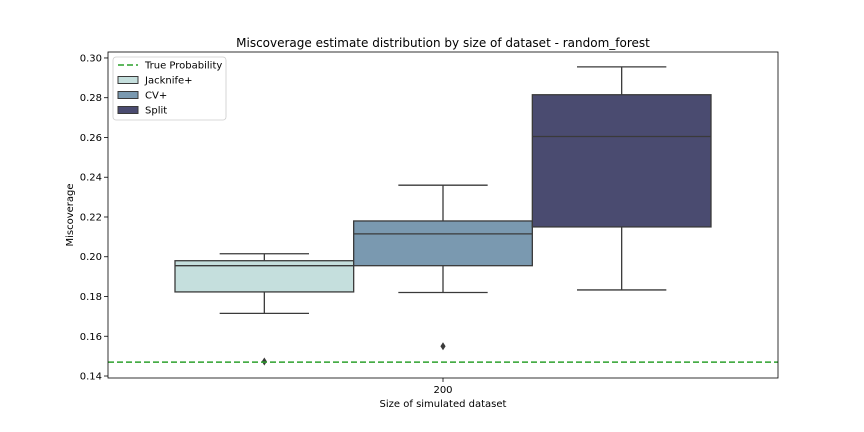 The width and height of the screenshot is (864, 432). I want to click on legend-label-reference: True Probability, so click(183, 66).